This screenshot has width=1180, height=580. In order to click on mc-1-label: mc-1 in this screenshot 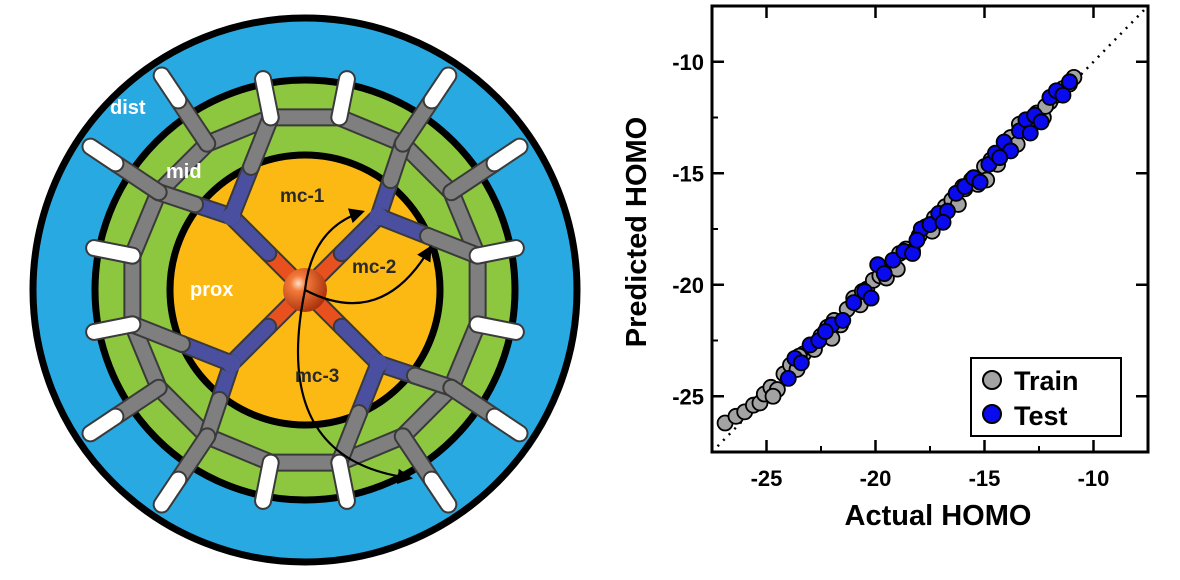, I will do `click(302, 196)`.